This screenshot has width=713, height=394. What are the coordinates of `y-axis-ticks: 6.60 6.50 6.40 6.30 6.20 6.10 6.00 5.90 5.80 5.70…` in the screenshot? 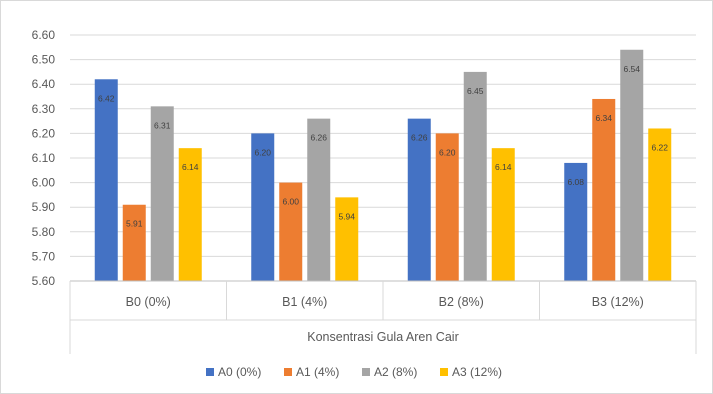 It's located at (44, 158).